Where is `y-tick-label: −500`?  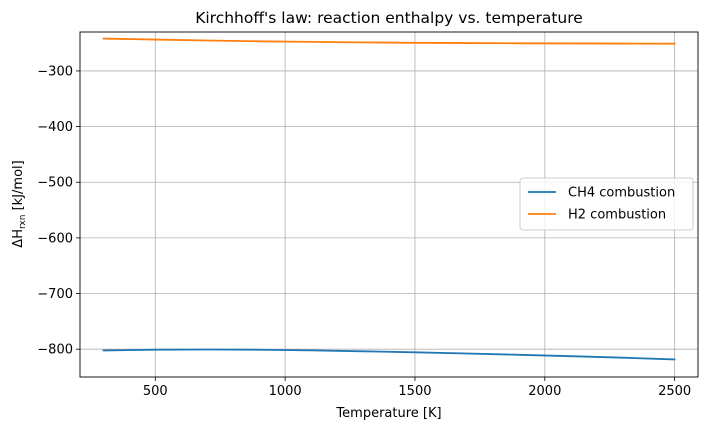
y-tick-label: −500 is located at coordinates (55, 183).